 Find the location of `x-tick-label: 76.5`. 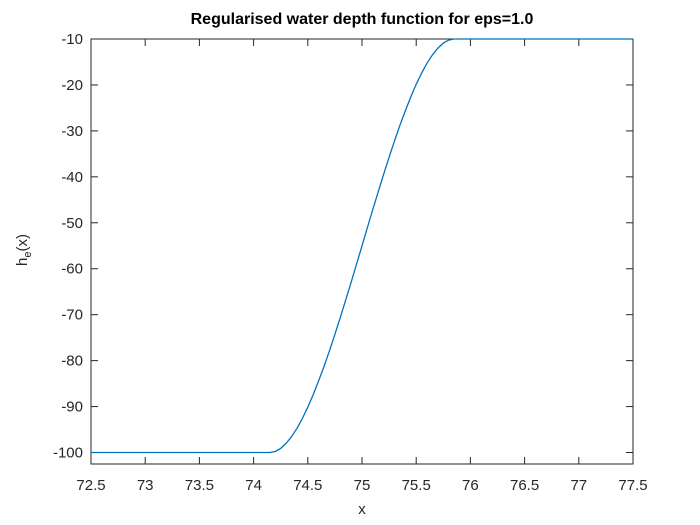

x-tick-label: 76.5 is located at coordinates (524, 485).